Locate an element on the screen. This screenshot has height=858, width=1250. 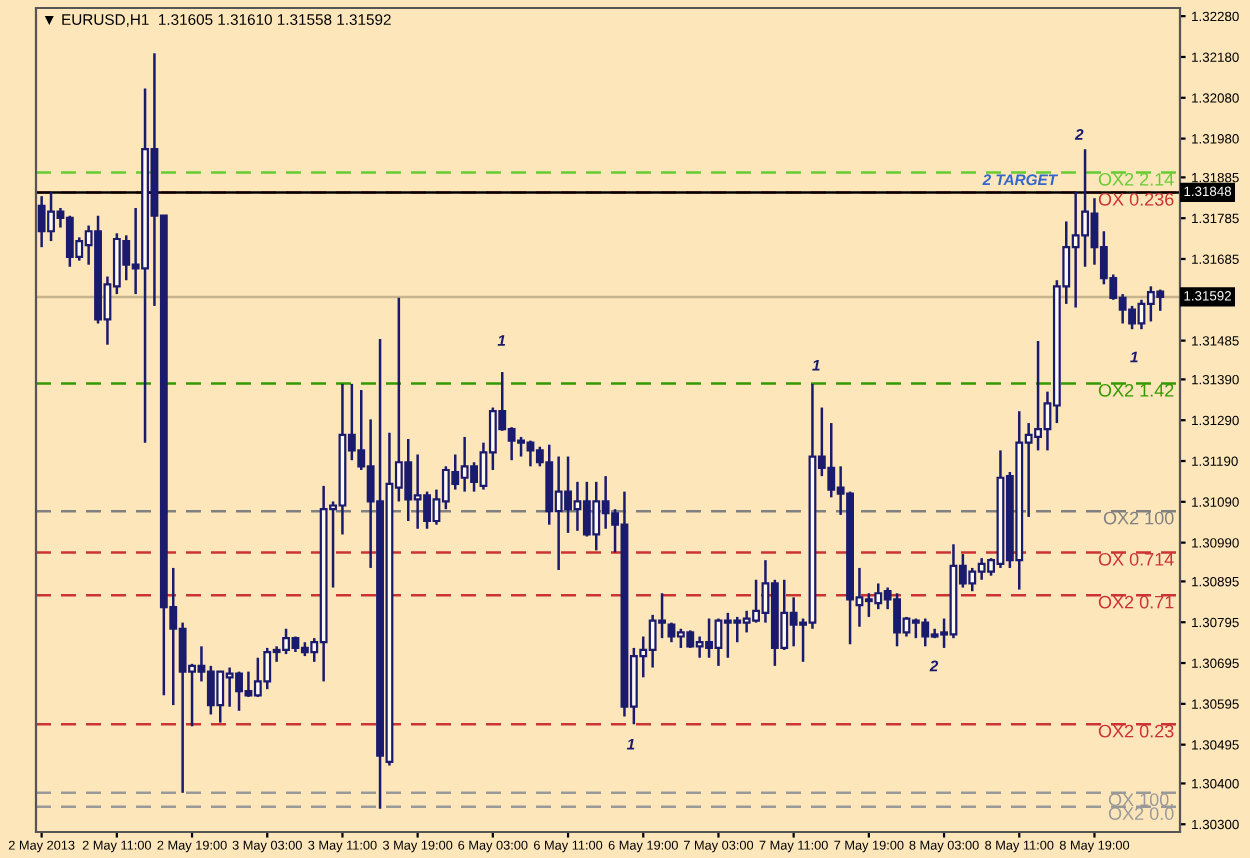
ref-line-label: OX2 100 is located at coordinates (1138, 518).